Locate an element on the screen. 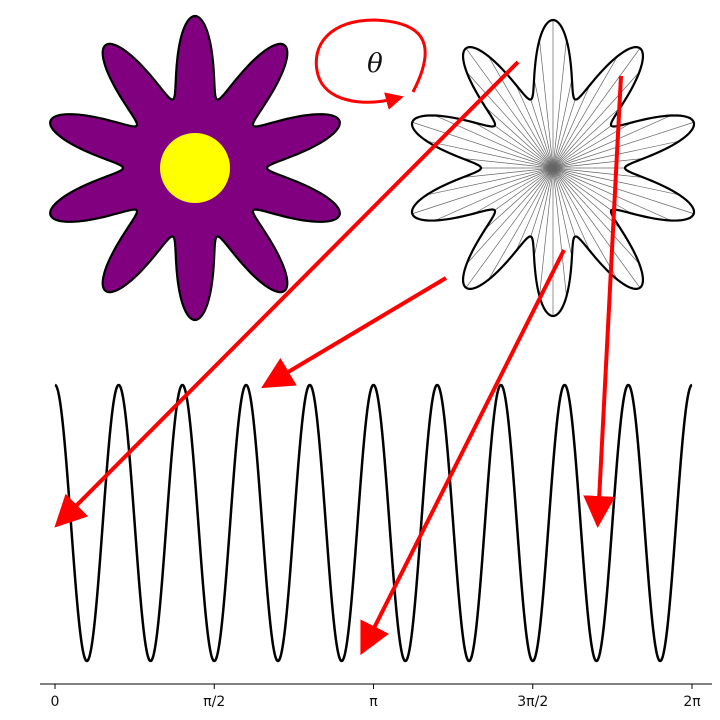 The width and height of the screenshot is (720, 720). x-axis-ticks: 0 π/2 π 3π/2 2π is located at coordinates (376, 697).